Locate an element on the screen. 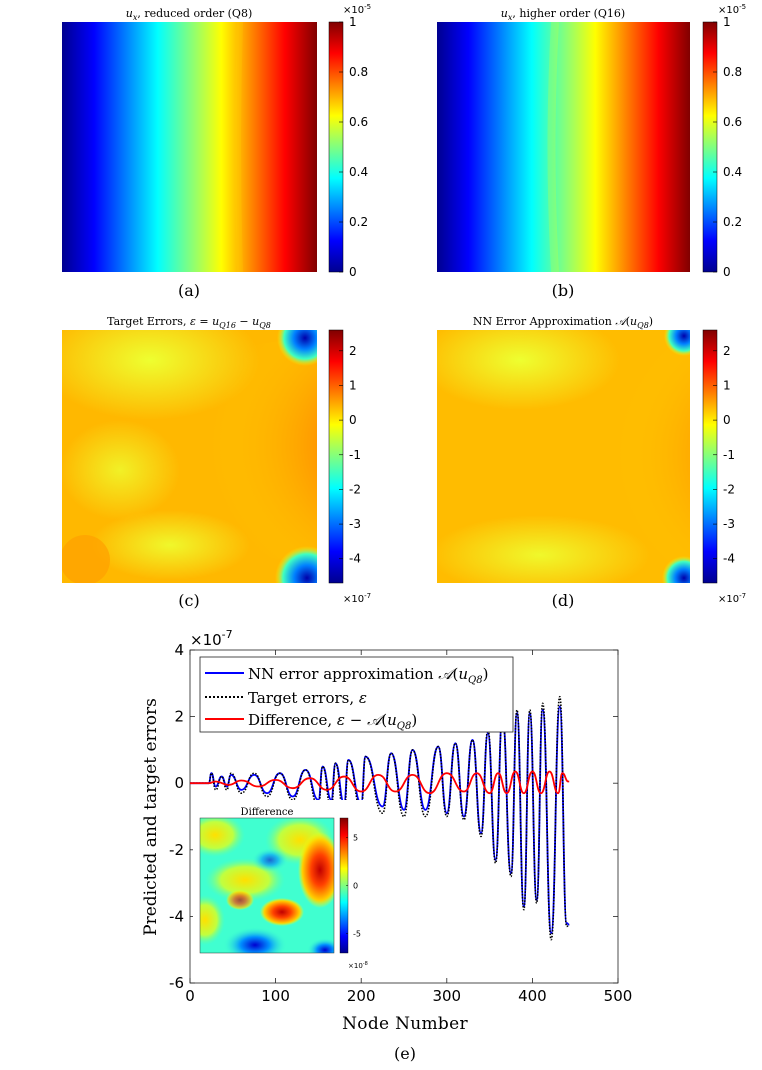 Image resolution: width=762 pixels, height=1070 pixels. panel-a-heatmap is located at coordinates (189, 147).